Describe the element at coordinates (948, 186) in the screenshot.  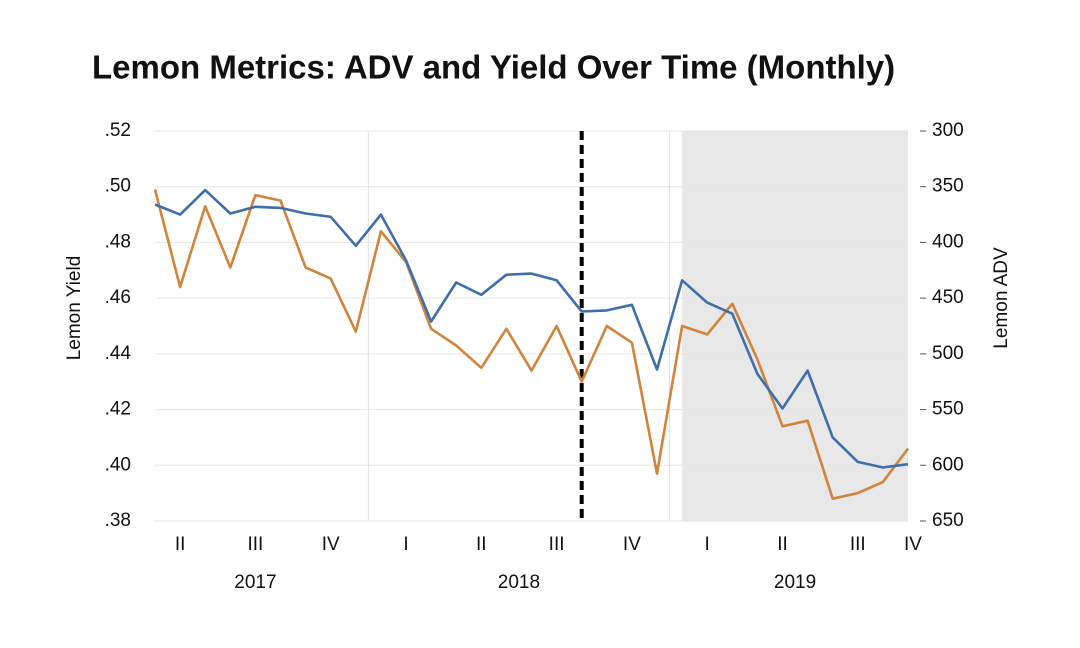
I see `y2-tick-label: 350` at that location.